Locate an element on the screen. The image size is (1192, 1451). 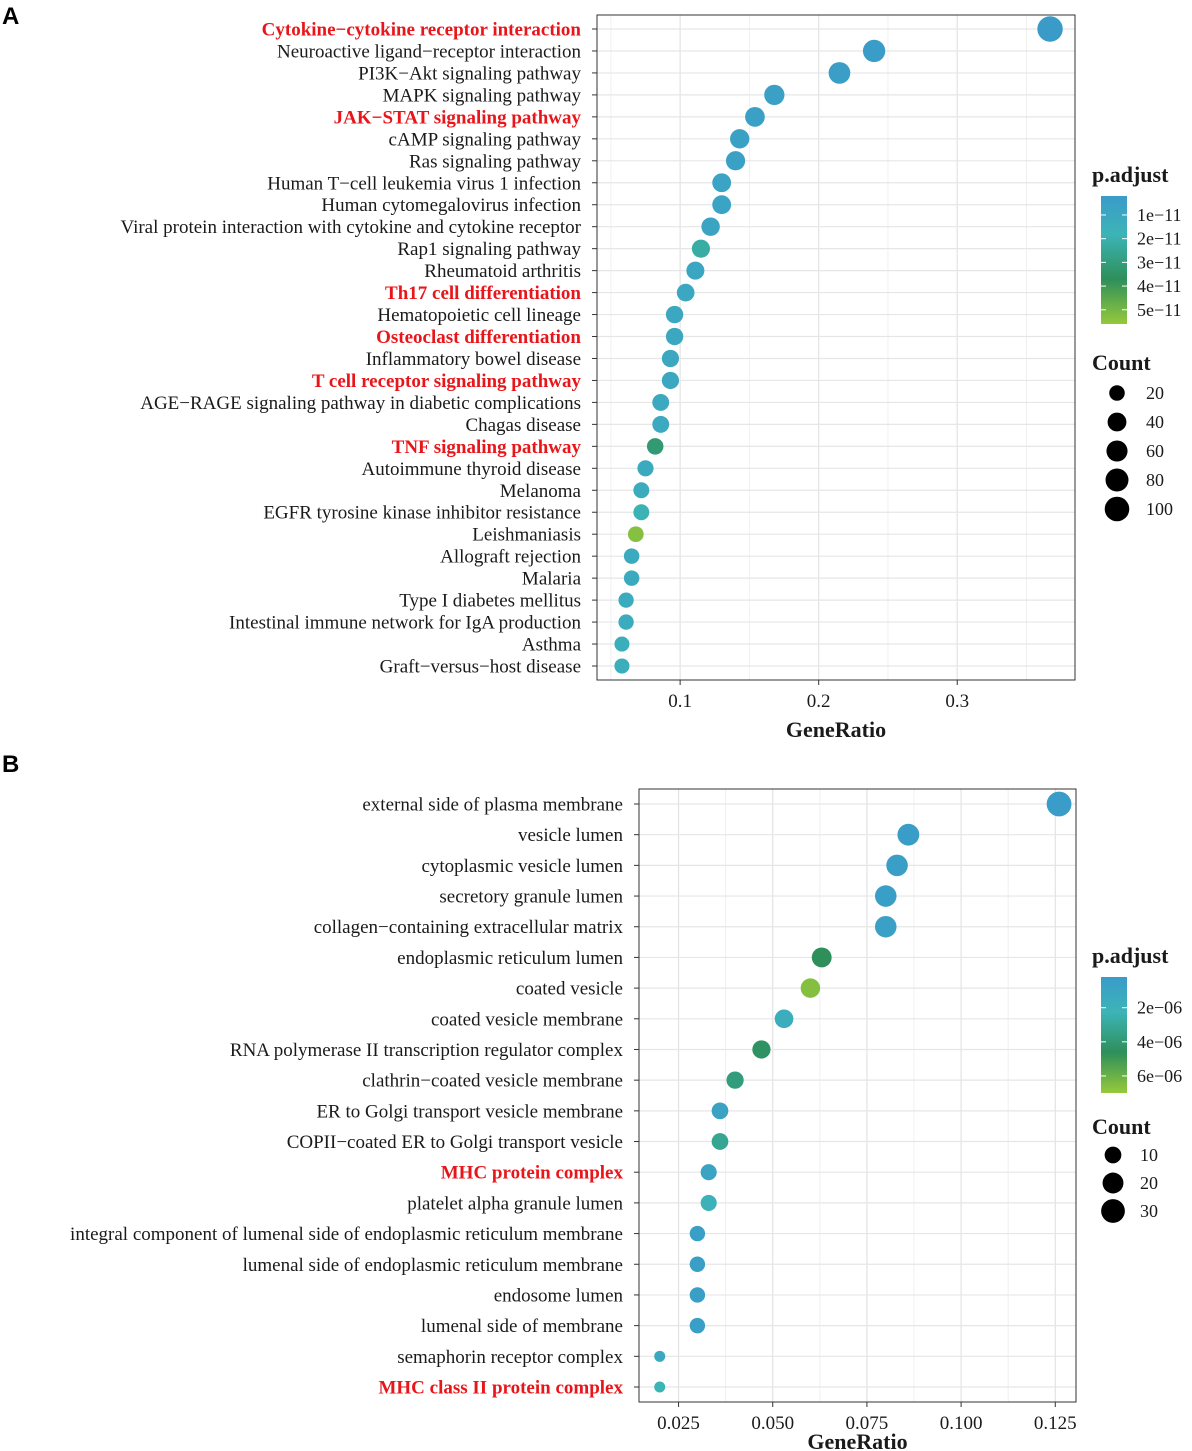
x-tick-label: 0.100 is located at coordinates (961, 1423).